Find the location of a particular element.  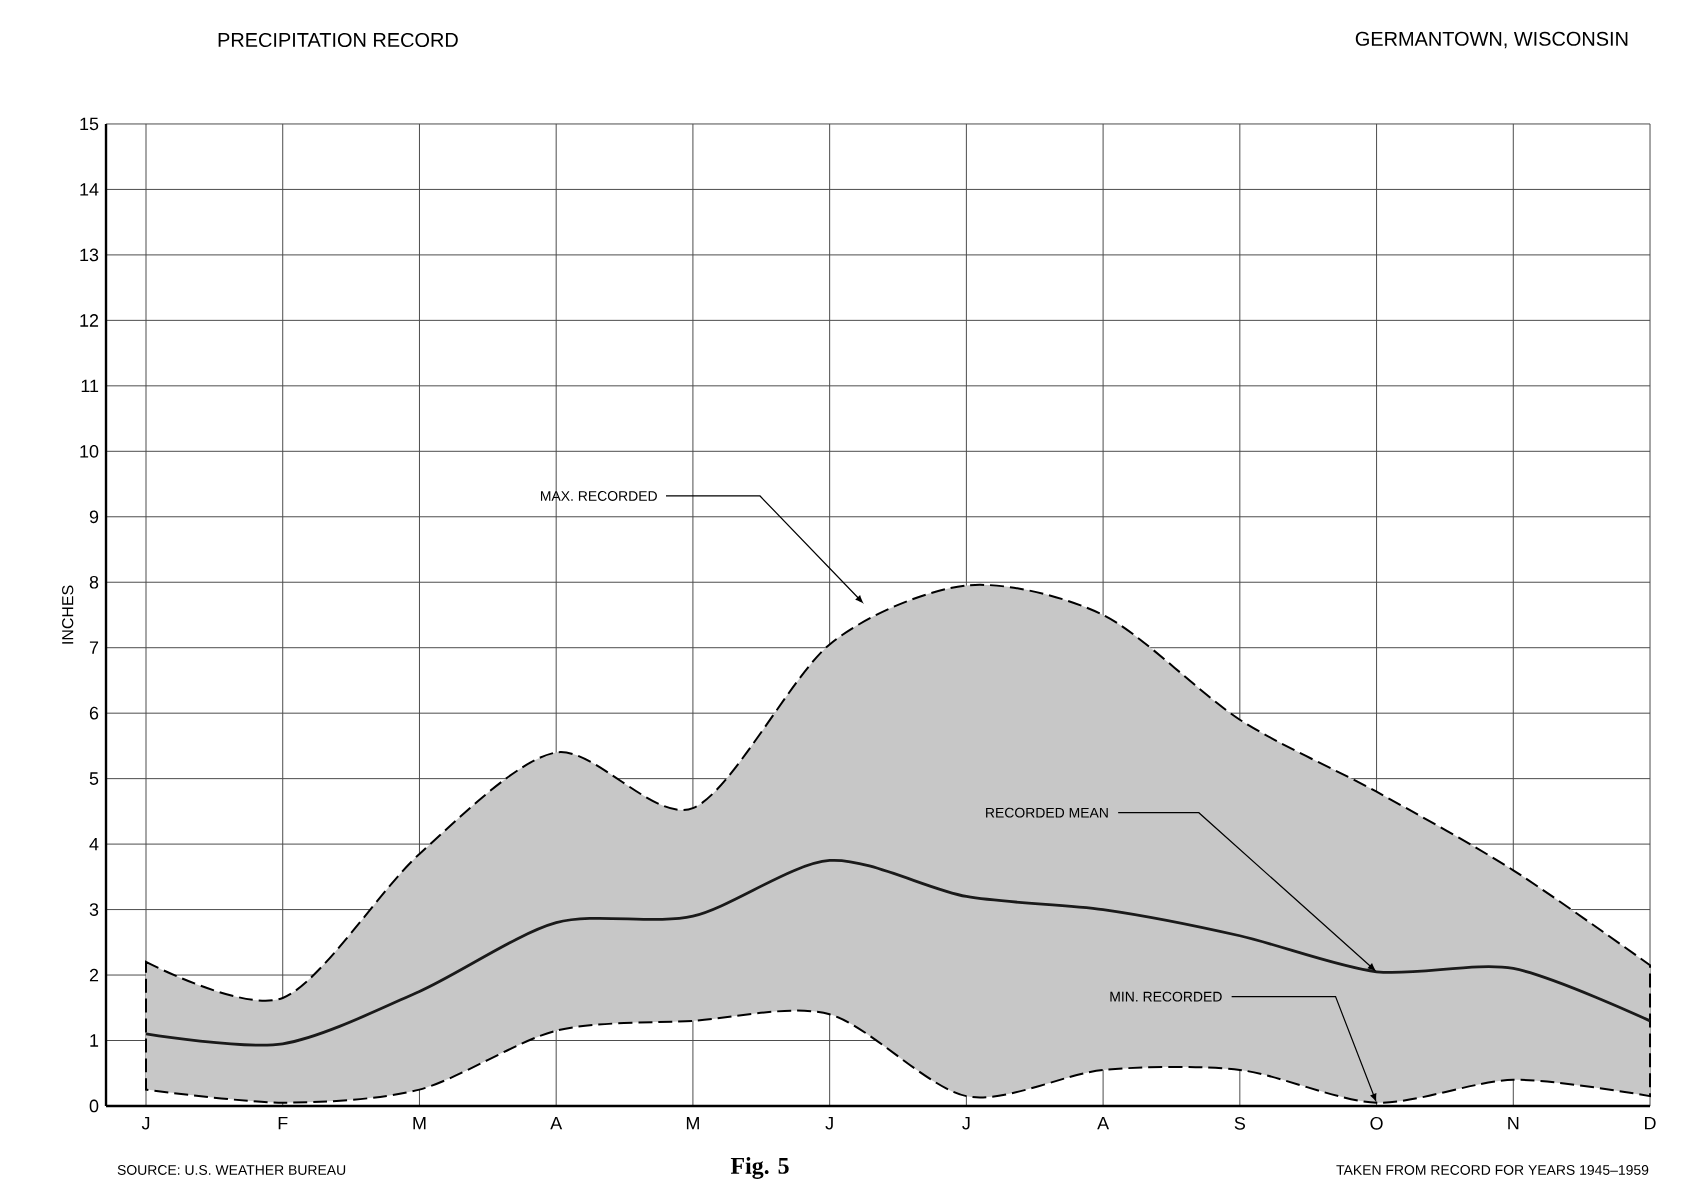

caption: Fig. 5 is located at coordinates (759, 1168).